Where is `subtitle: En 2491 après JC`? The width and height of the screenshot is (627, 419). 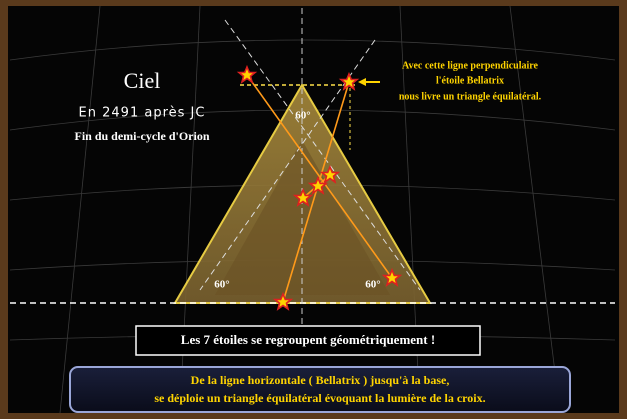
subtitle: En 2491 après JC is located at coordinates (142, 113).